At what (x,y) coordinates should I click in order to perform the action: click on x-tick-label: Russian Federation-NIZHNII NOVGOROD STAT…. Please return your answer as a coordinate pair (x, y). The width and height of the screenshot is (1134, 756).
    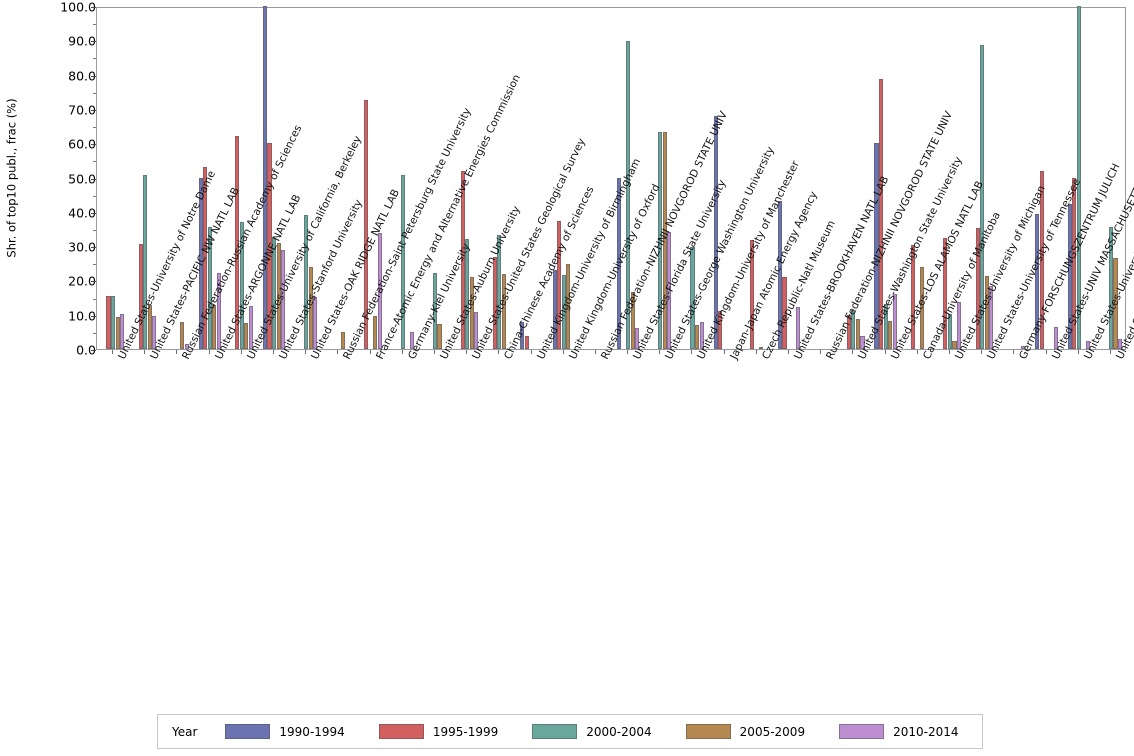
    Looking at the image, I should click on (889, 236).